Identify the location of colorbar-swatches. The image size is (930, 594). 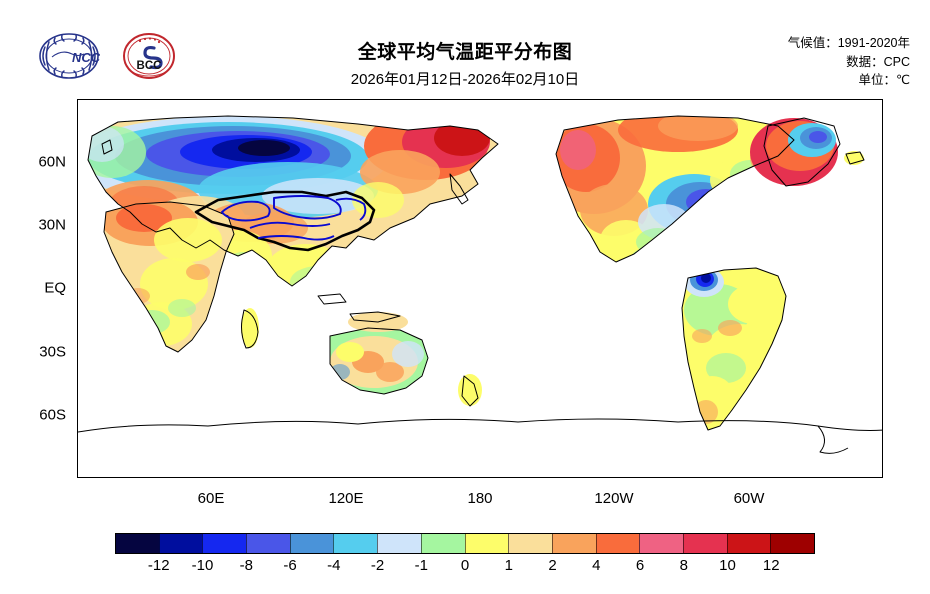
(465, 543).